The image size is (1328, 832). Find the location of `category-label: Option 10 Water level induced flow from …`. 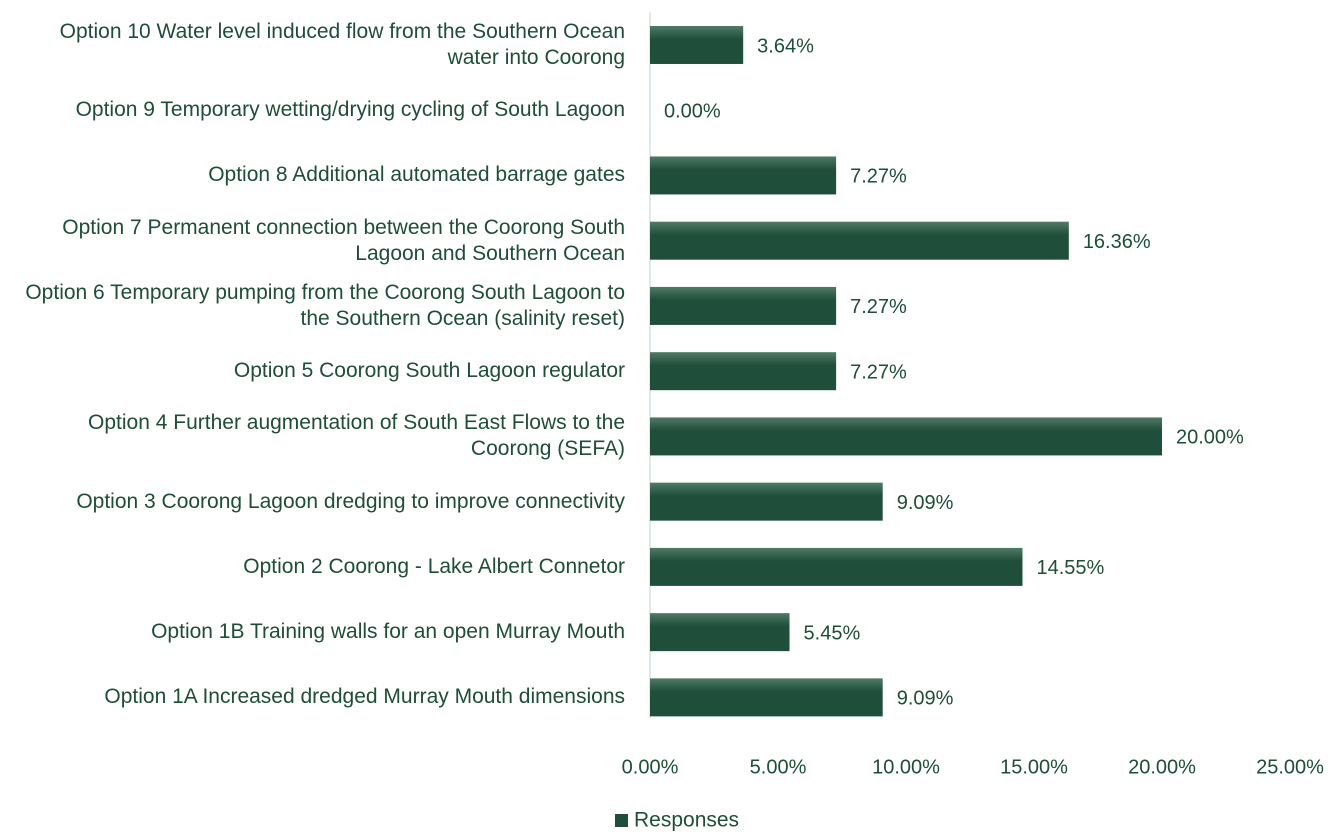

category-label: Option 10 Water level induced flow from … is located at coordinates (342, 44).